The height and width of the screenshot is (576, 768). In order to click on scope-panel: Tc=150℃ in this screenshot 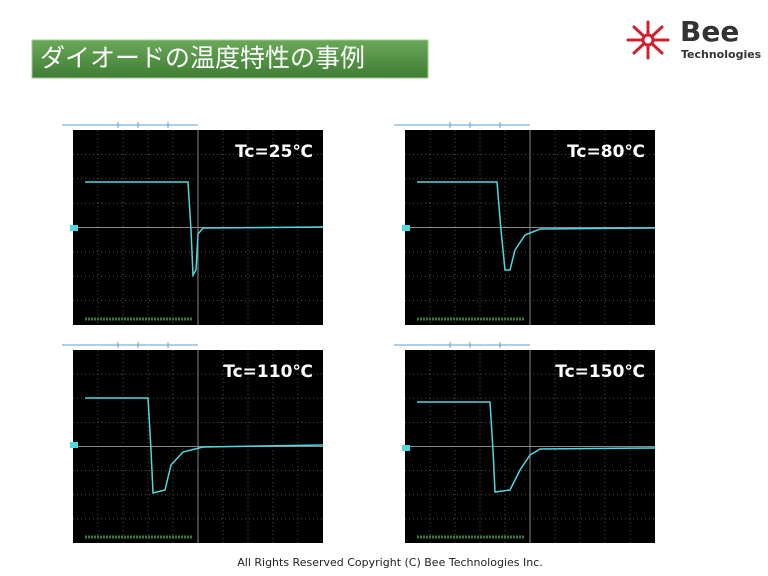, I will do `click(525, 442)`.